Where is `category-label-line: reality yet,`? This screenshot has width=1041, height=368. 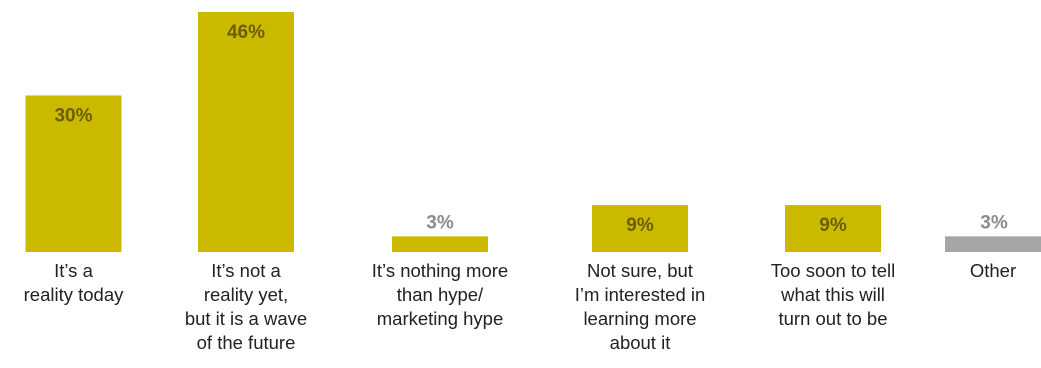
category-label-line: reality yet, is located at coordinates (246, 294).